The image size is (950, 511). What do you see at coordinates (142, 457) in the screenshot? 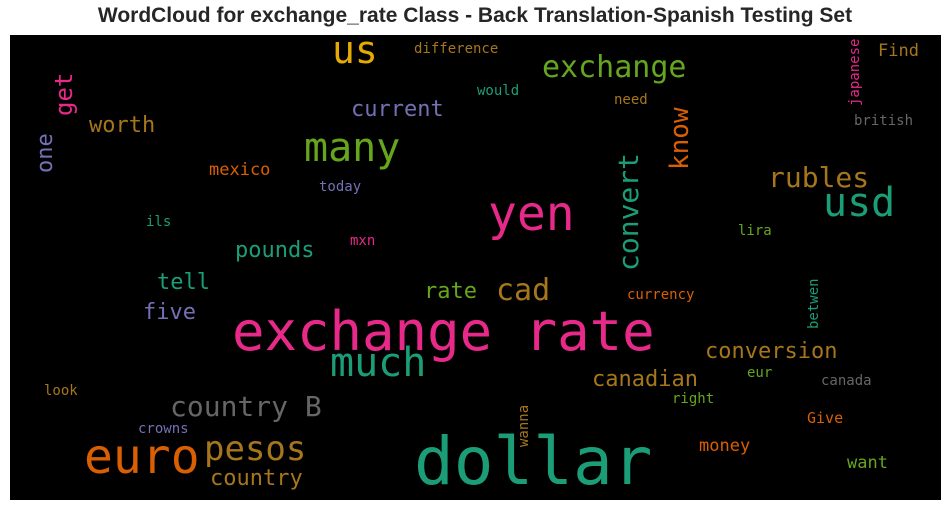
I see `word-euro: euro` at bounding box center [142, 457].